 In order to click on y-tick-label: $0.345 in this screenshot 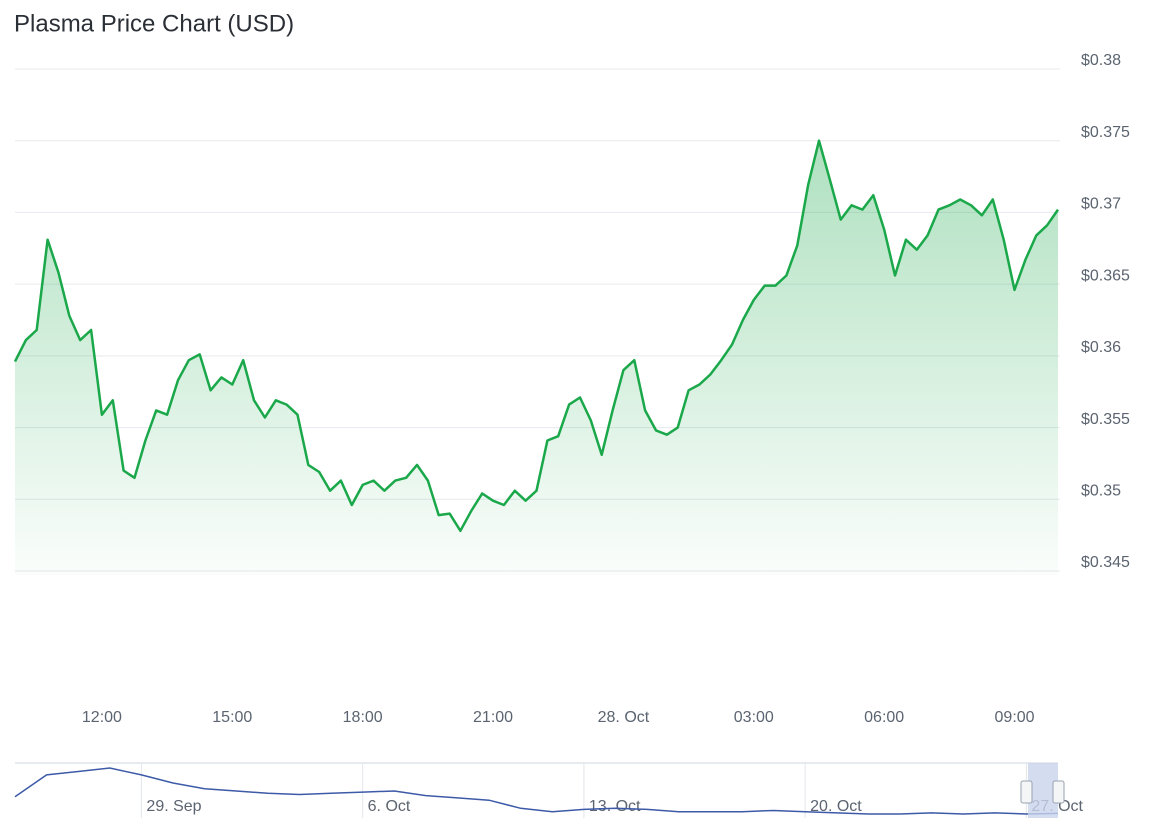, I will do `click(1105, 562)`.